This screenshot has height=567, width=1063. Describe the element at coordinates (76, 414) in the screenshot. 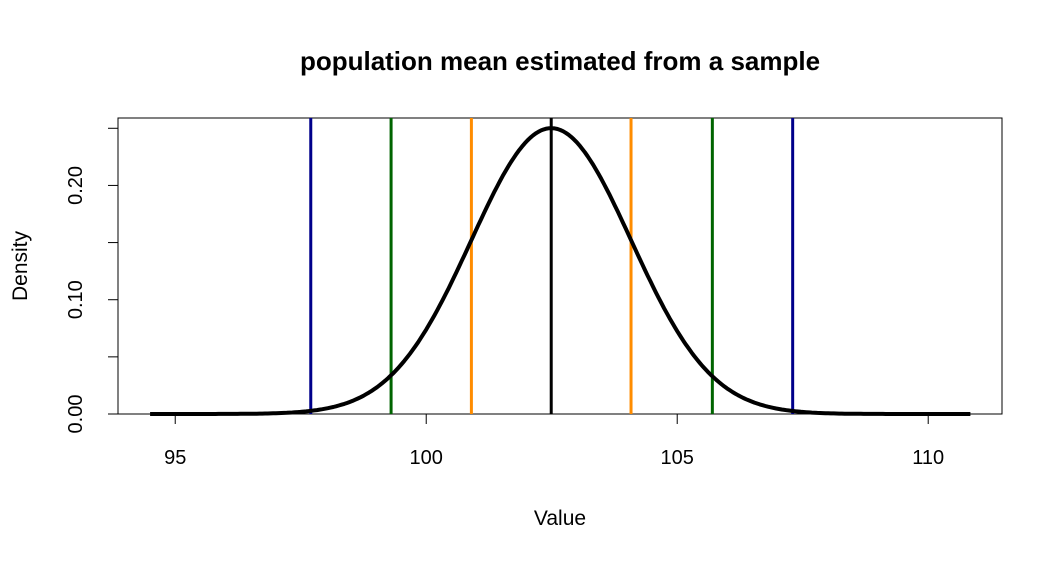

I see `y-tick-label: 0.00` at that location.